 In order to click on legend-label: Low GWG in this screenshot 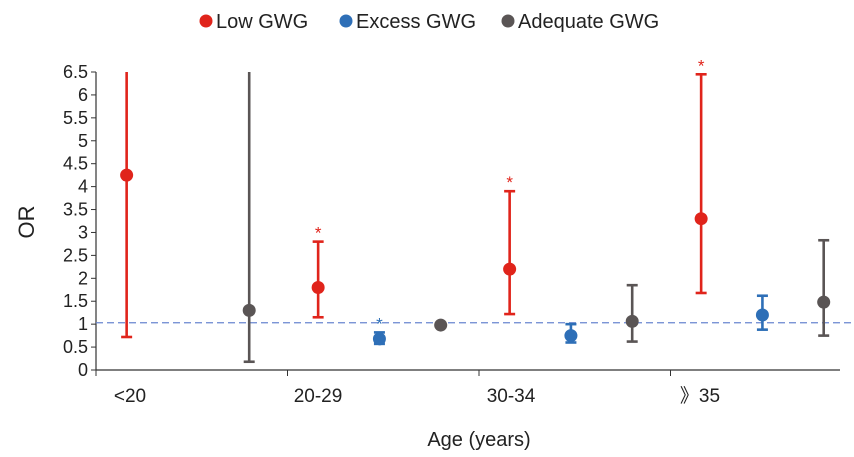, I will do `click(262, 22)`.